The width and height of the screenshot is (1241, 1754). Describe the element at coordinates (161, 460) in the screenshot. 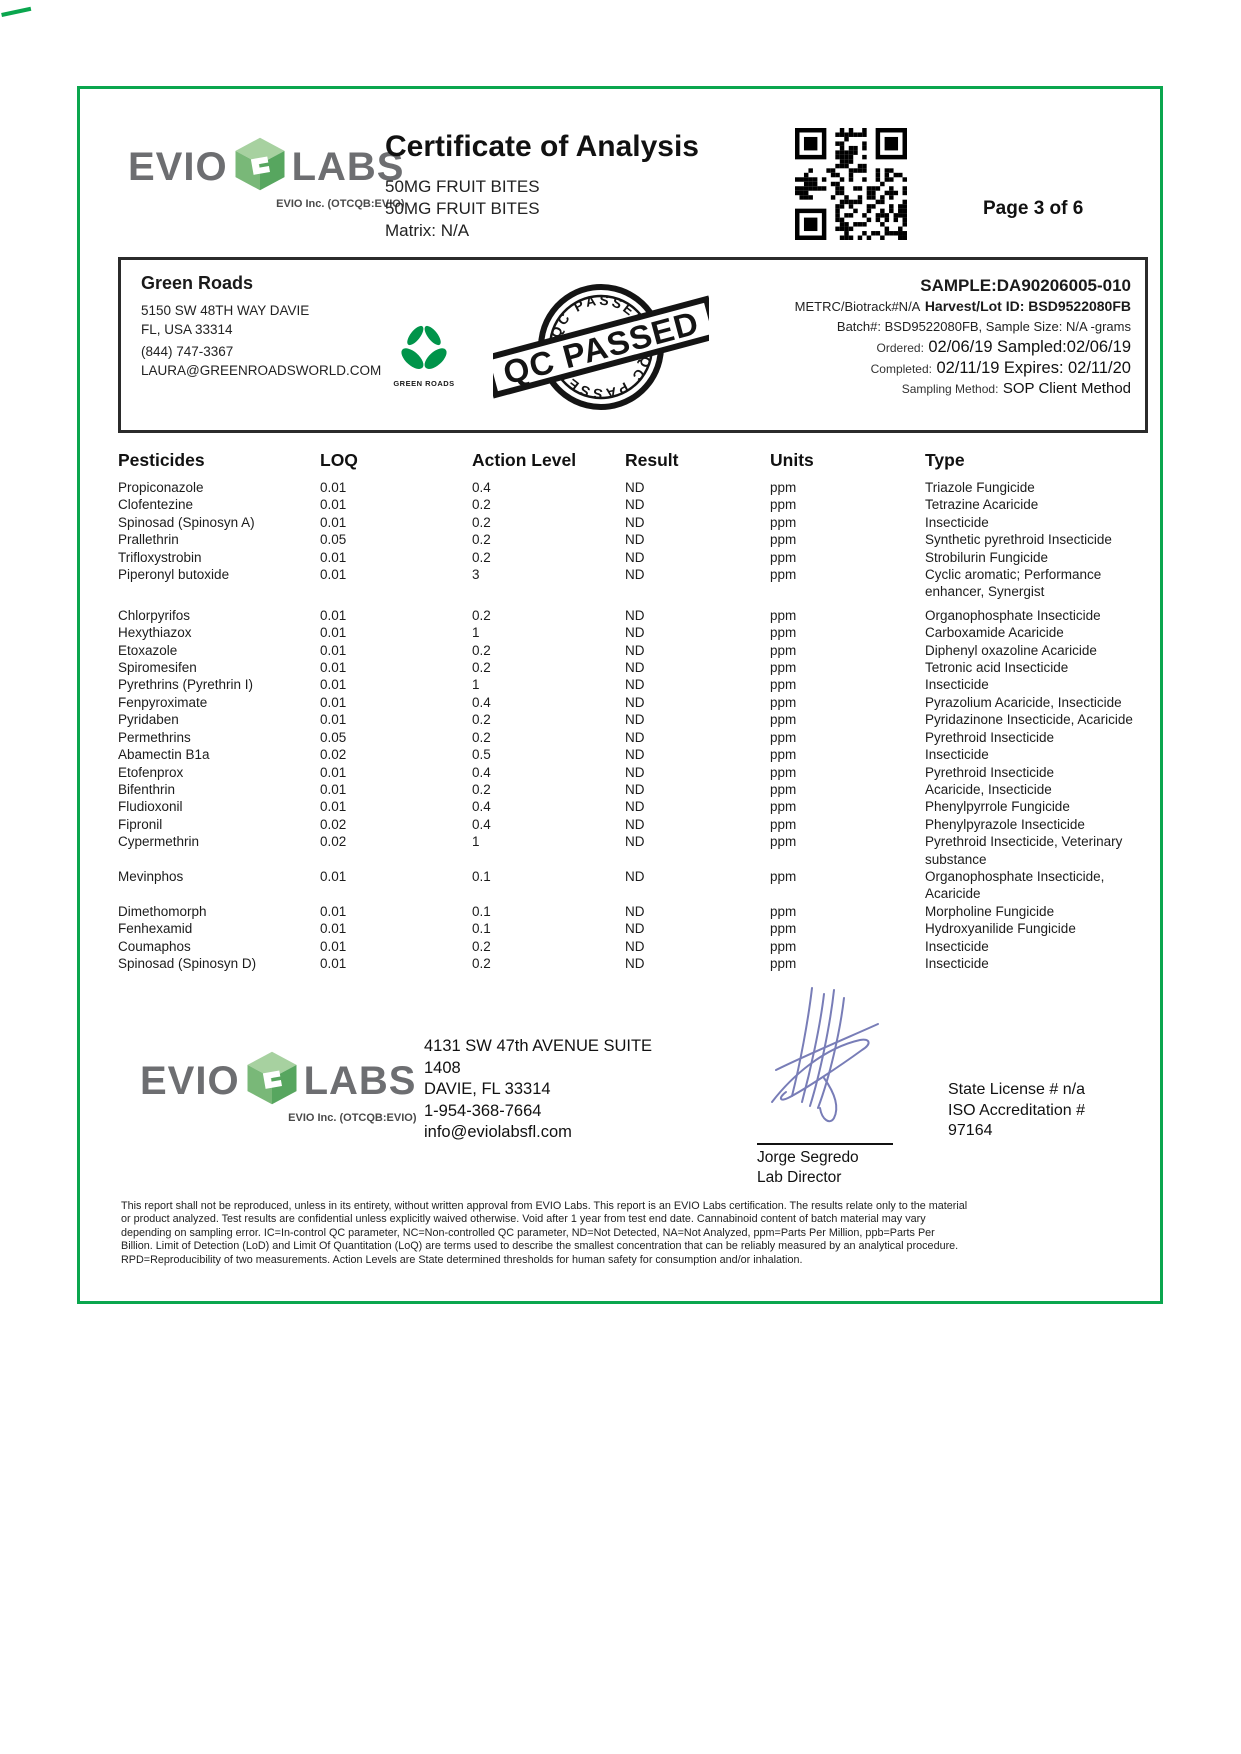

I see `col-header-pesticides: Pesticides` at that location.